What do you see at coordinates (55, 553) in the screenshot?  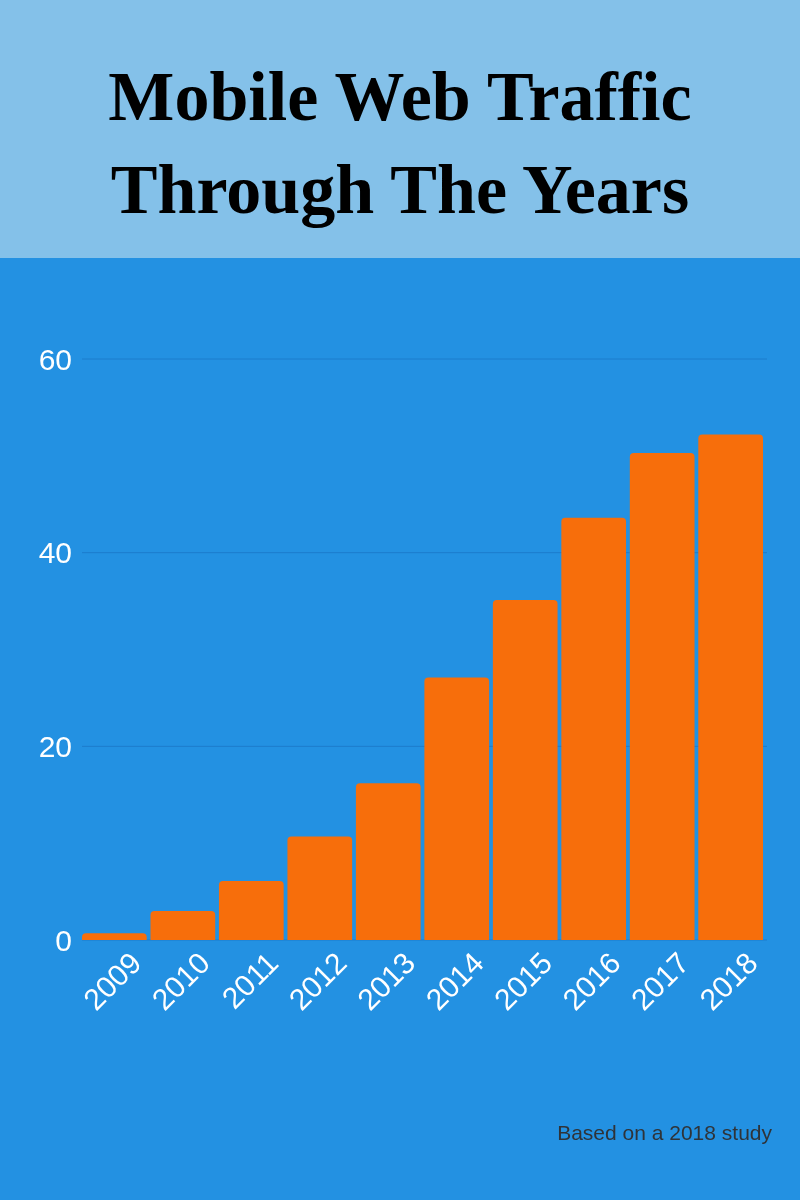 I see `y-tick-label: 40` at bounding box center [55, 553].